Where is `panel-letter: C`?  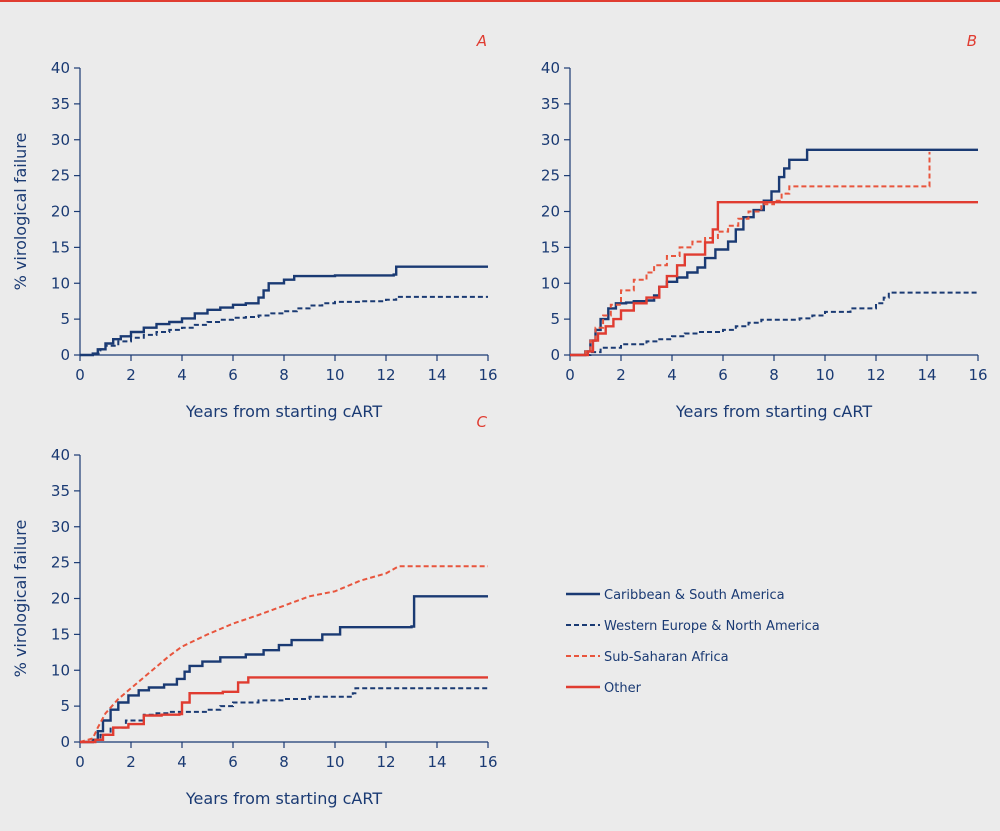
panel-letter: C is located at coordinates (482, 422).